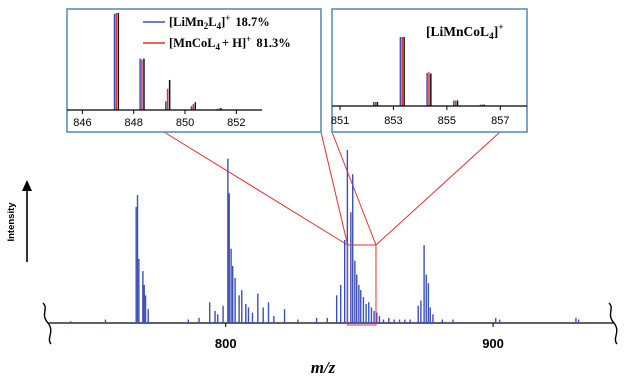  I want to click on y-axis-label: Intensity, so click(11, 222).